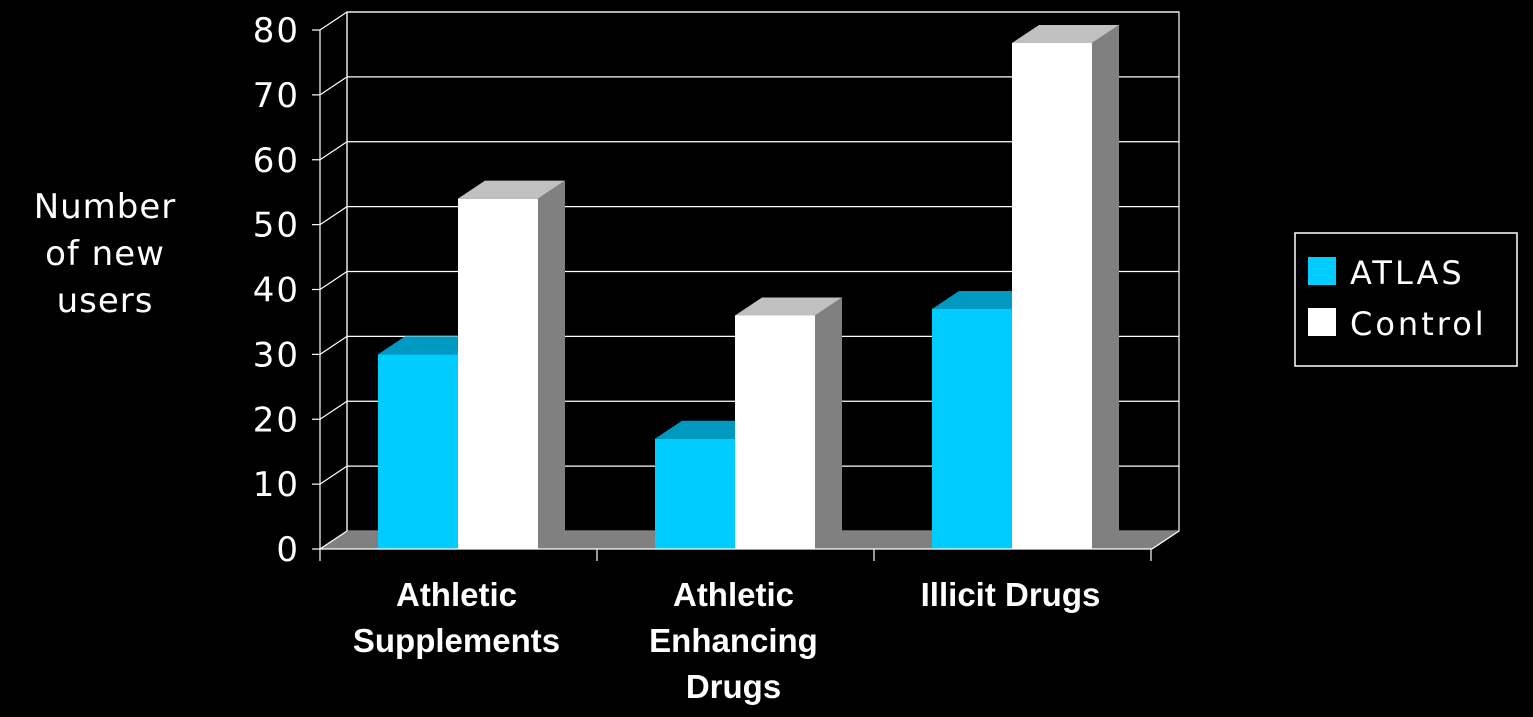 The width and height of the screenshot is (1533, 717). What do you see at coordinates (276, 96) in the screenshot?
I see `y-tick-label: 70` at bounding box center [276, 96].